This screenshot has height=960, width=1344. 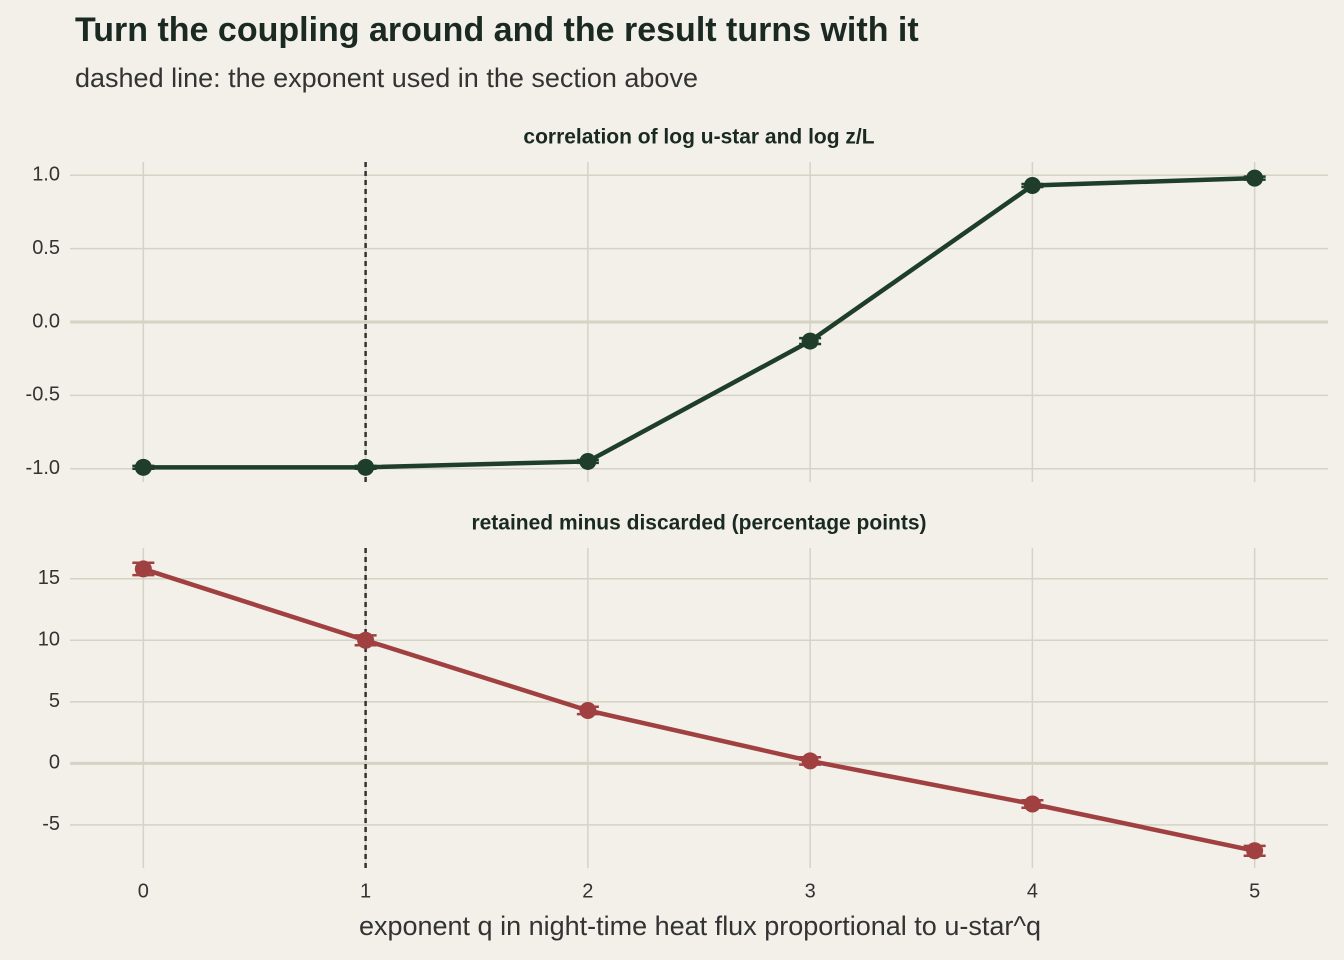 I want to click on x-tick-label: 1, so click(x=365, y=891).